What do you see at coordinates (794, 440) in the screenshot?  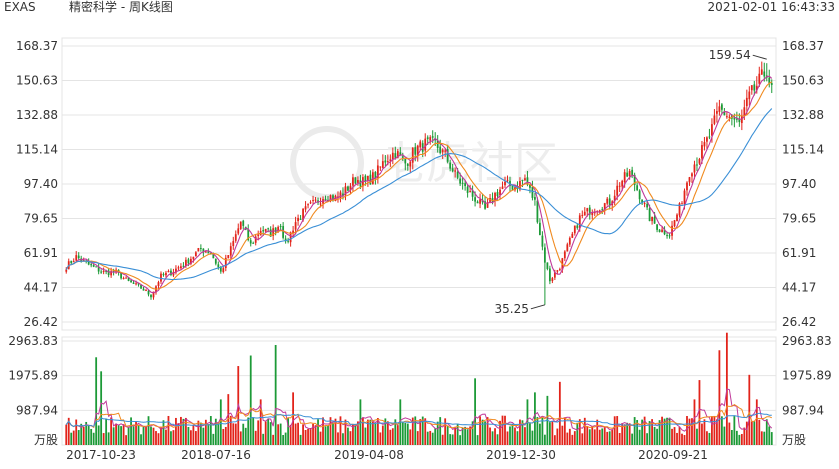 I see `volume-unit-right: 万股` at bounding box center [794, 440].